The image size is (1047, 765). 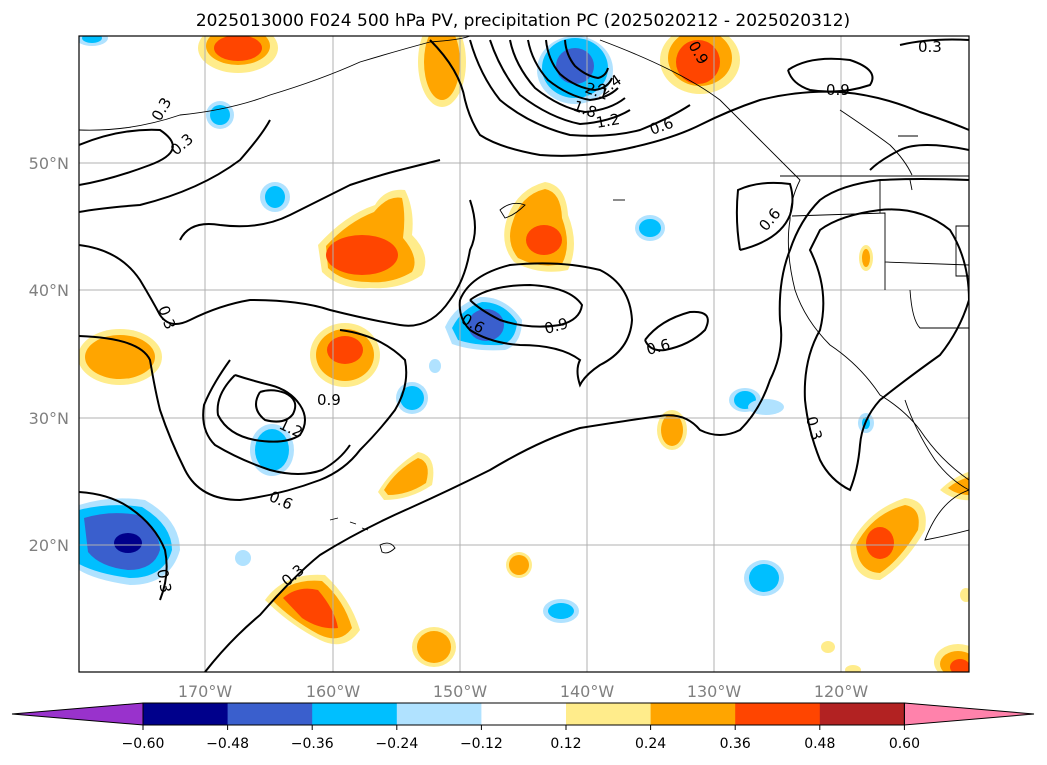 What do you see at coordinates (143, 744) in the screenshot?
I see `colorbar-tick-label: −0.60` at bounding box center [143, 744].